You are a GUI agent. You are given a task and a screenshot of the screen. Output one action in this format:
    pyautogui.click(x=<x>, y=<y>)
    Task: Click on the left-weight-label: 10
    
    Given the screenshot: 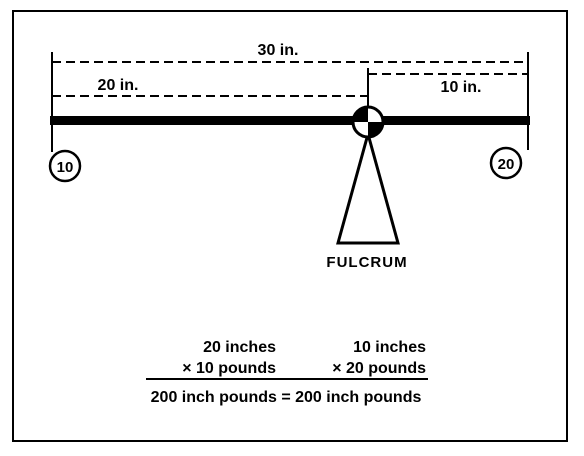 What is the action you would take?
    pyautogui.click(x=65, y=167)
    